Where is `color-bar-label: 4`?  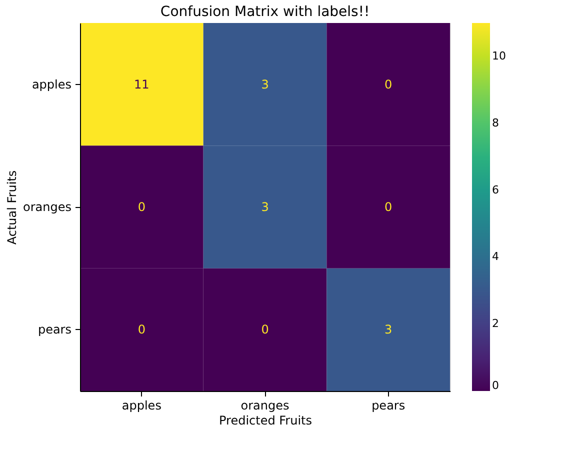
color-bar-label: 4 is located at coordinates (495, 257).